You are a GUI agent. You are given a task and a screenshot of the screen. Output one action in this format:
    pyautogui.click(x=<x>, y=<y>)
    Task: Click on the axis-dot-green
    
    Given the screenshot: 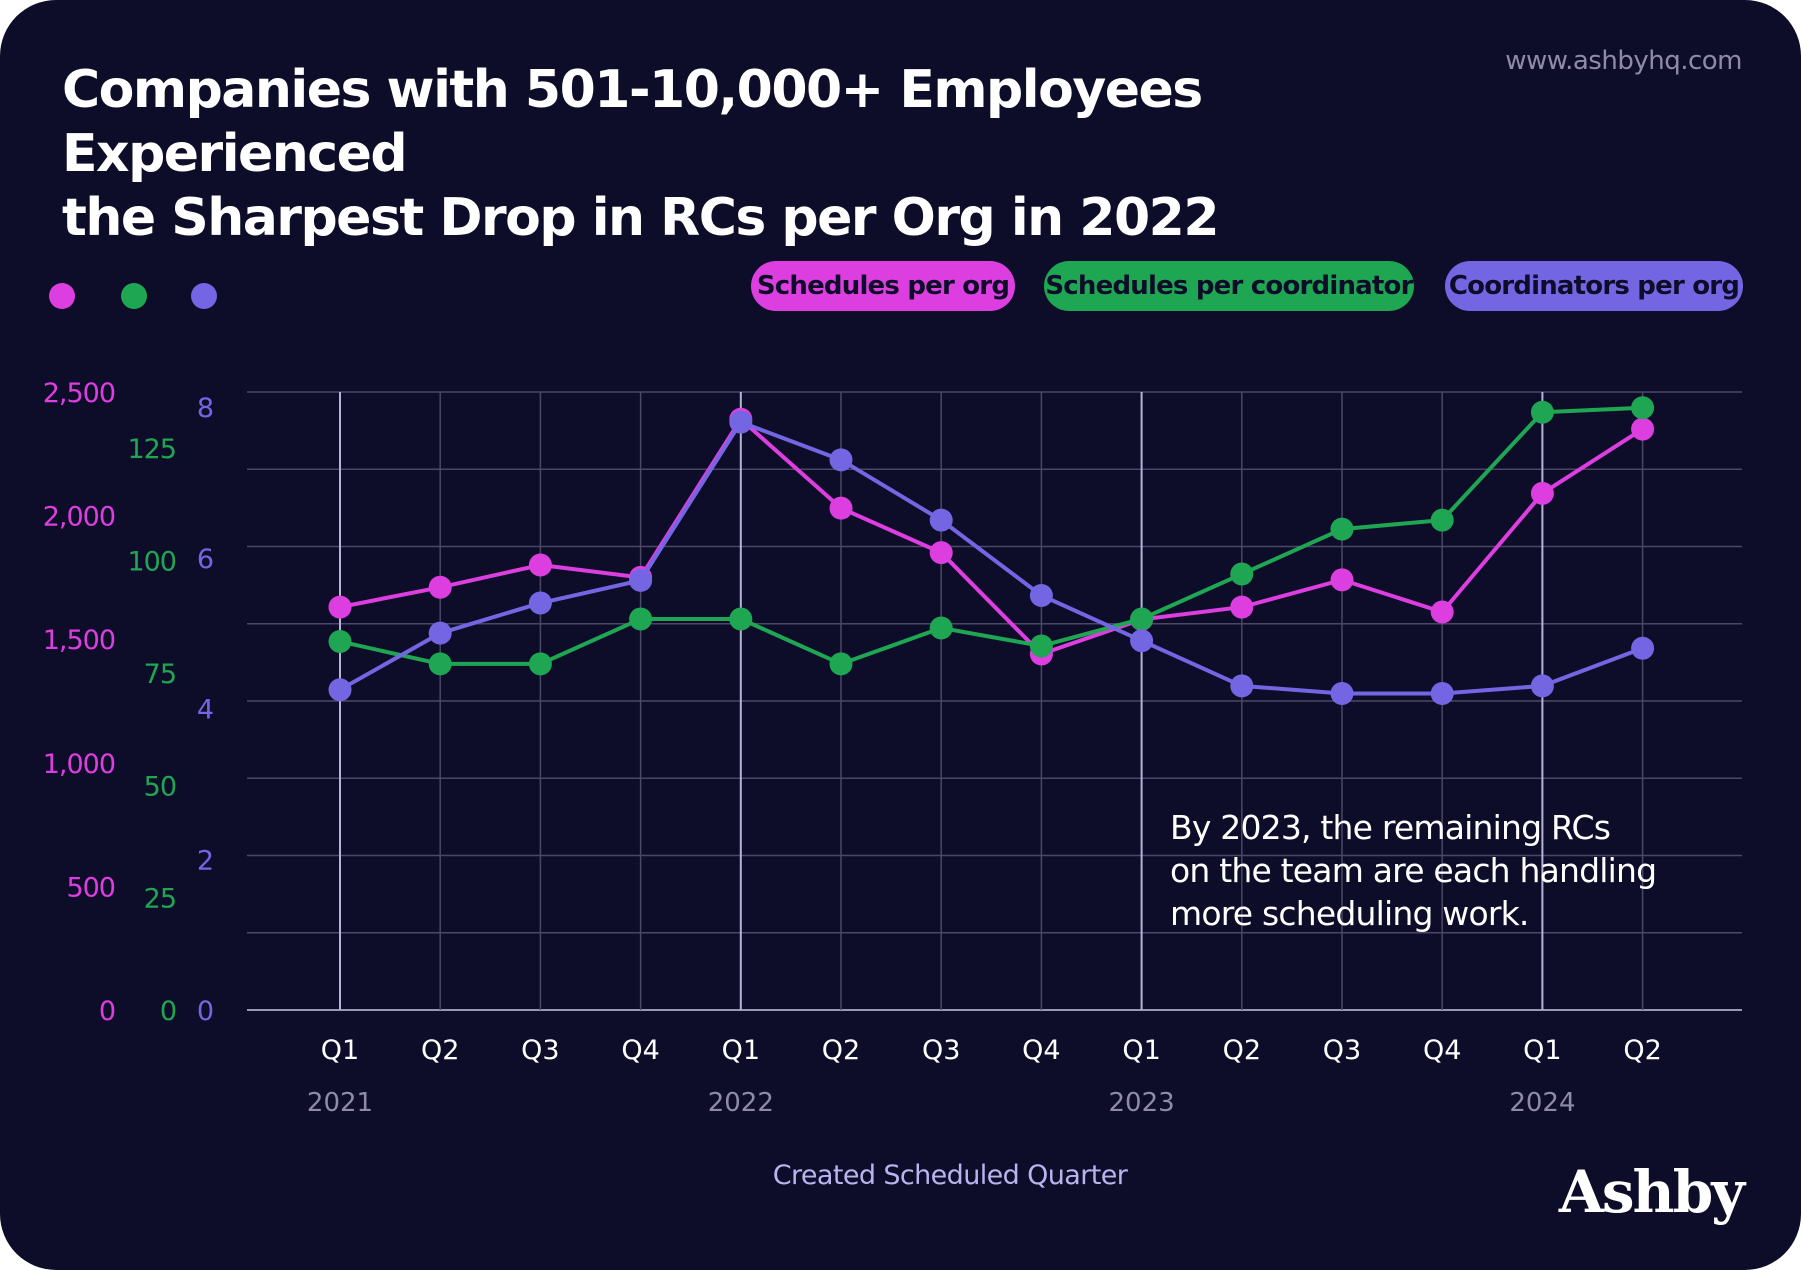 What is the action you would take?
    pyautogui.click(x=134, y=296)
    